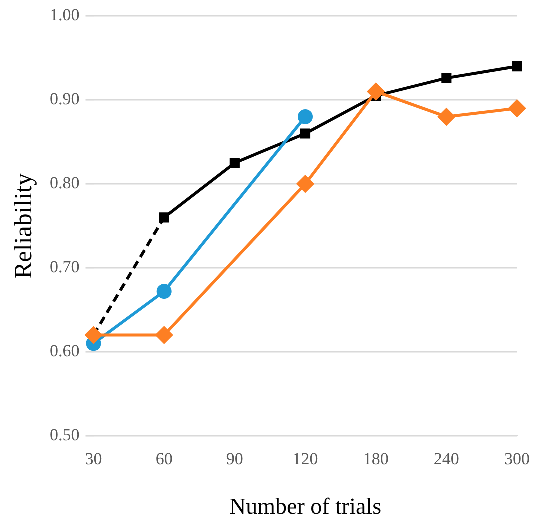 The image size is (544, 530). I want to click on y-tick-label: 0.50, so click(65, 434).